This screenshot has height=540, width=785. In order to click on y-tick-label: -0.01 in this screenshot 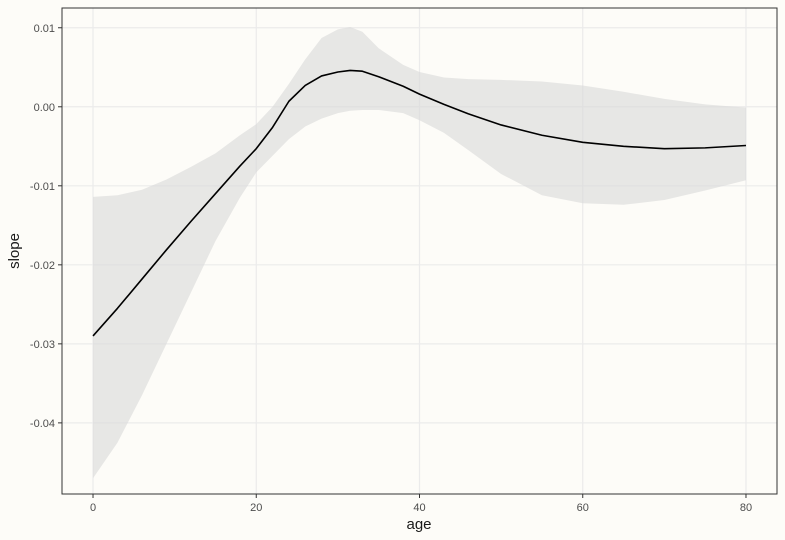, I will do `click(42, 187)`.